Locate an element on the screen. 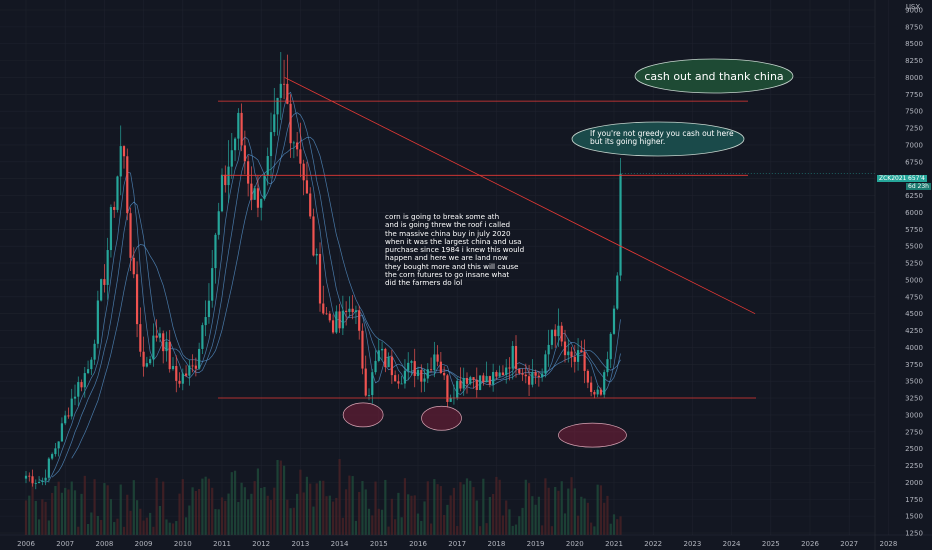 This screenshot has height=550, width=932. countdown-tag: 6d 23h is located at coordinates (918, 186).